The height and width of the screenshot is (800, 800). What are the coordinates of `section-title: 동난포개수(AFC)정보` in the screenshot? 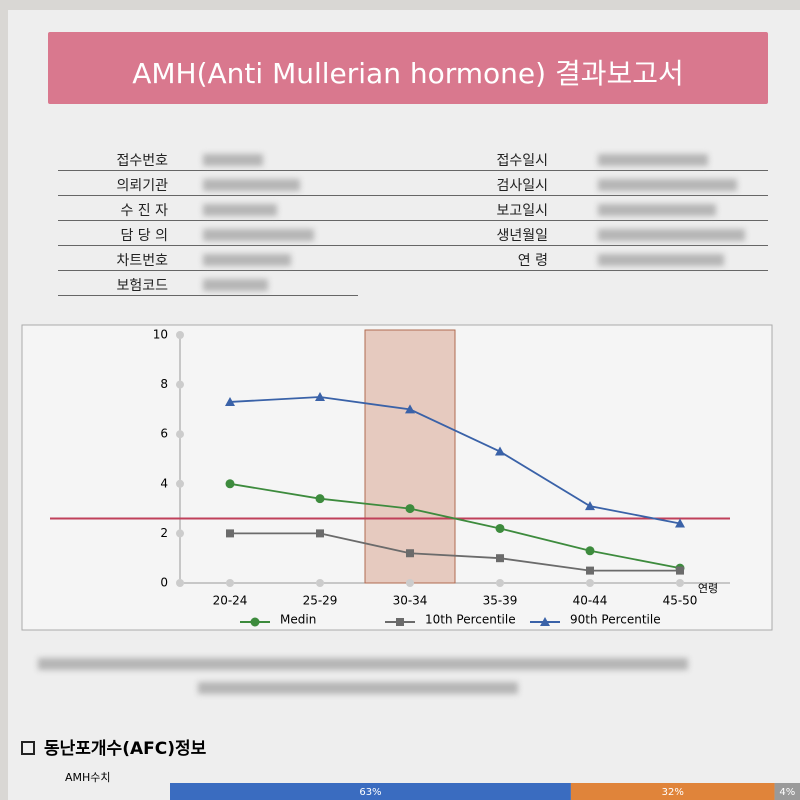 It's located at (125, 749).